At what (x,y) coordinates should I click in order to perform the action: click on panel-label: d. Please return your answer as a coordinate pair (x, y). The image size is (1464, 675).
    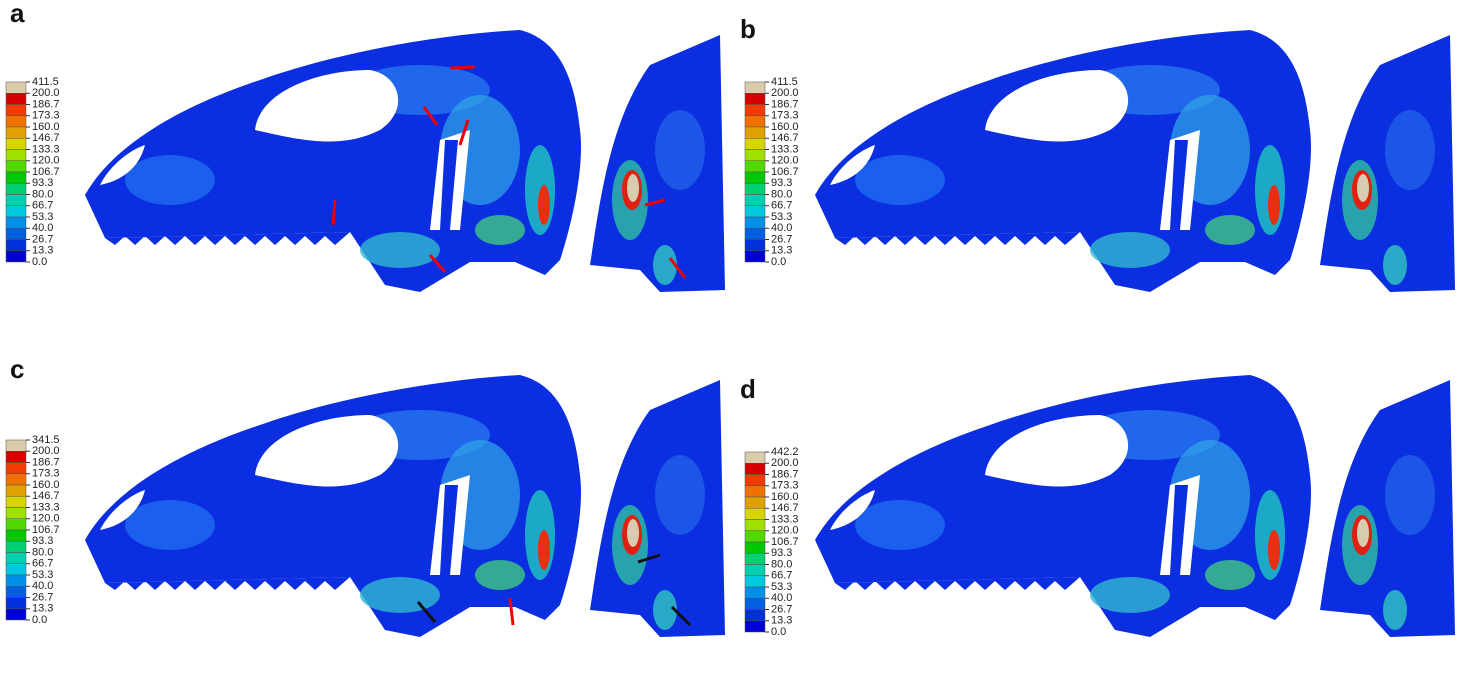
    Looking at the image, I should click on (748, 389).